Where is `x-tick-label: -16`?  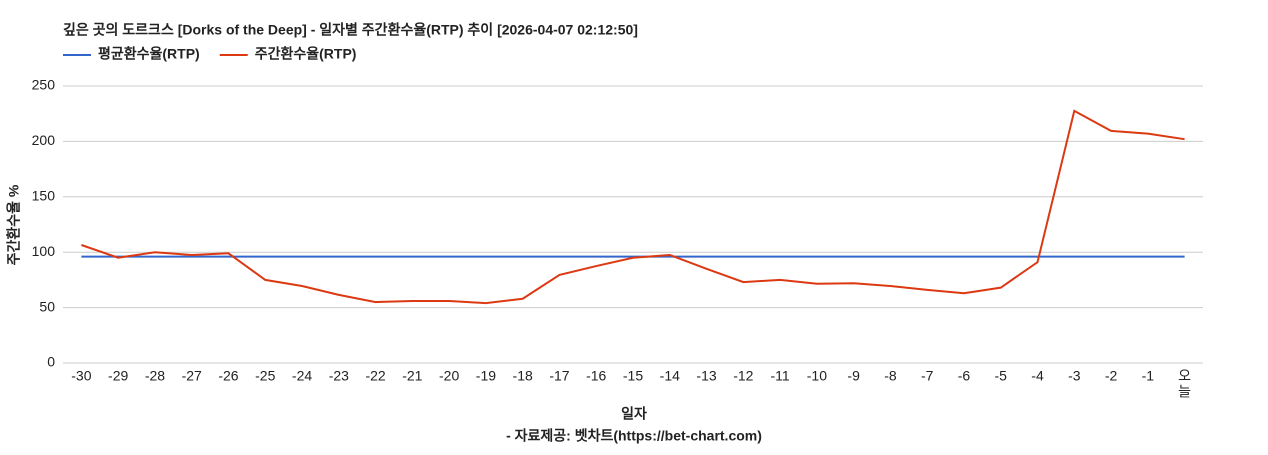
x-tick-label: -16 is located at coordinates (596, 376).